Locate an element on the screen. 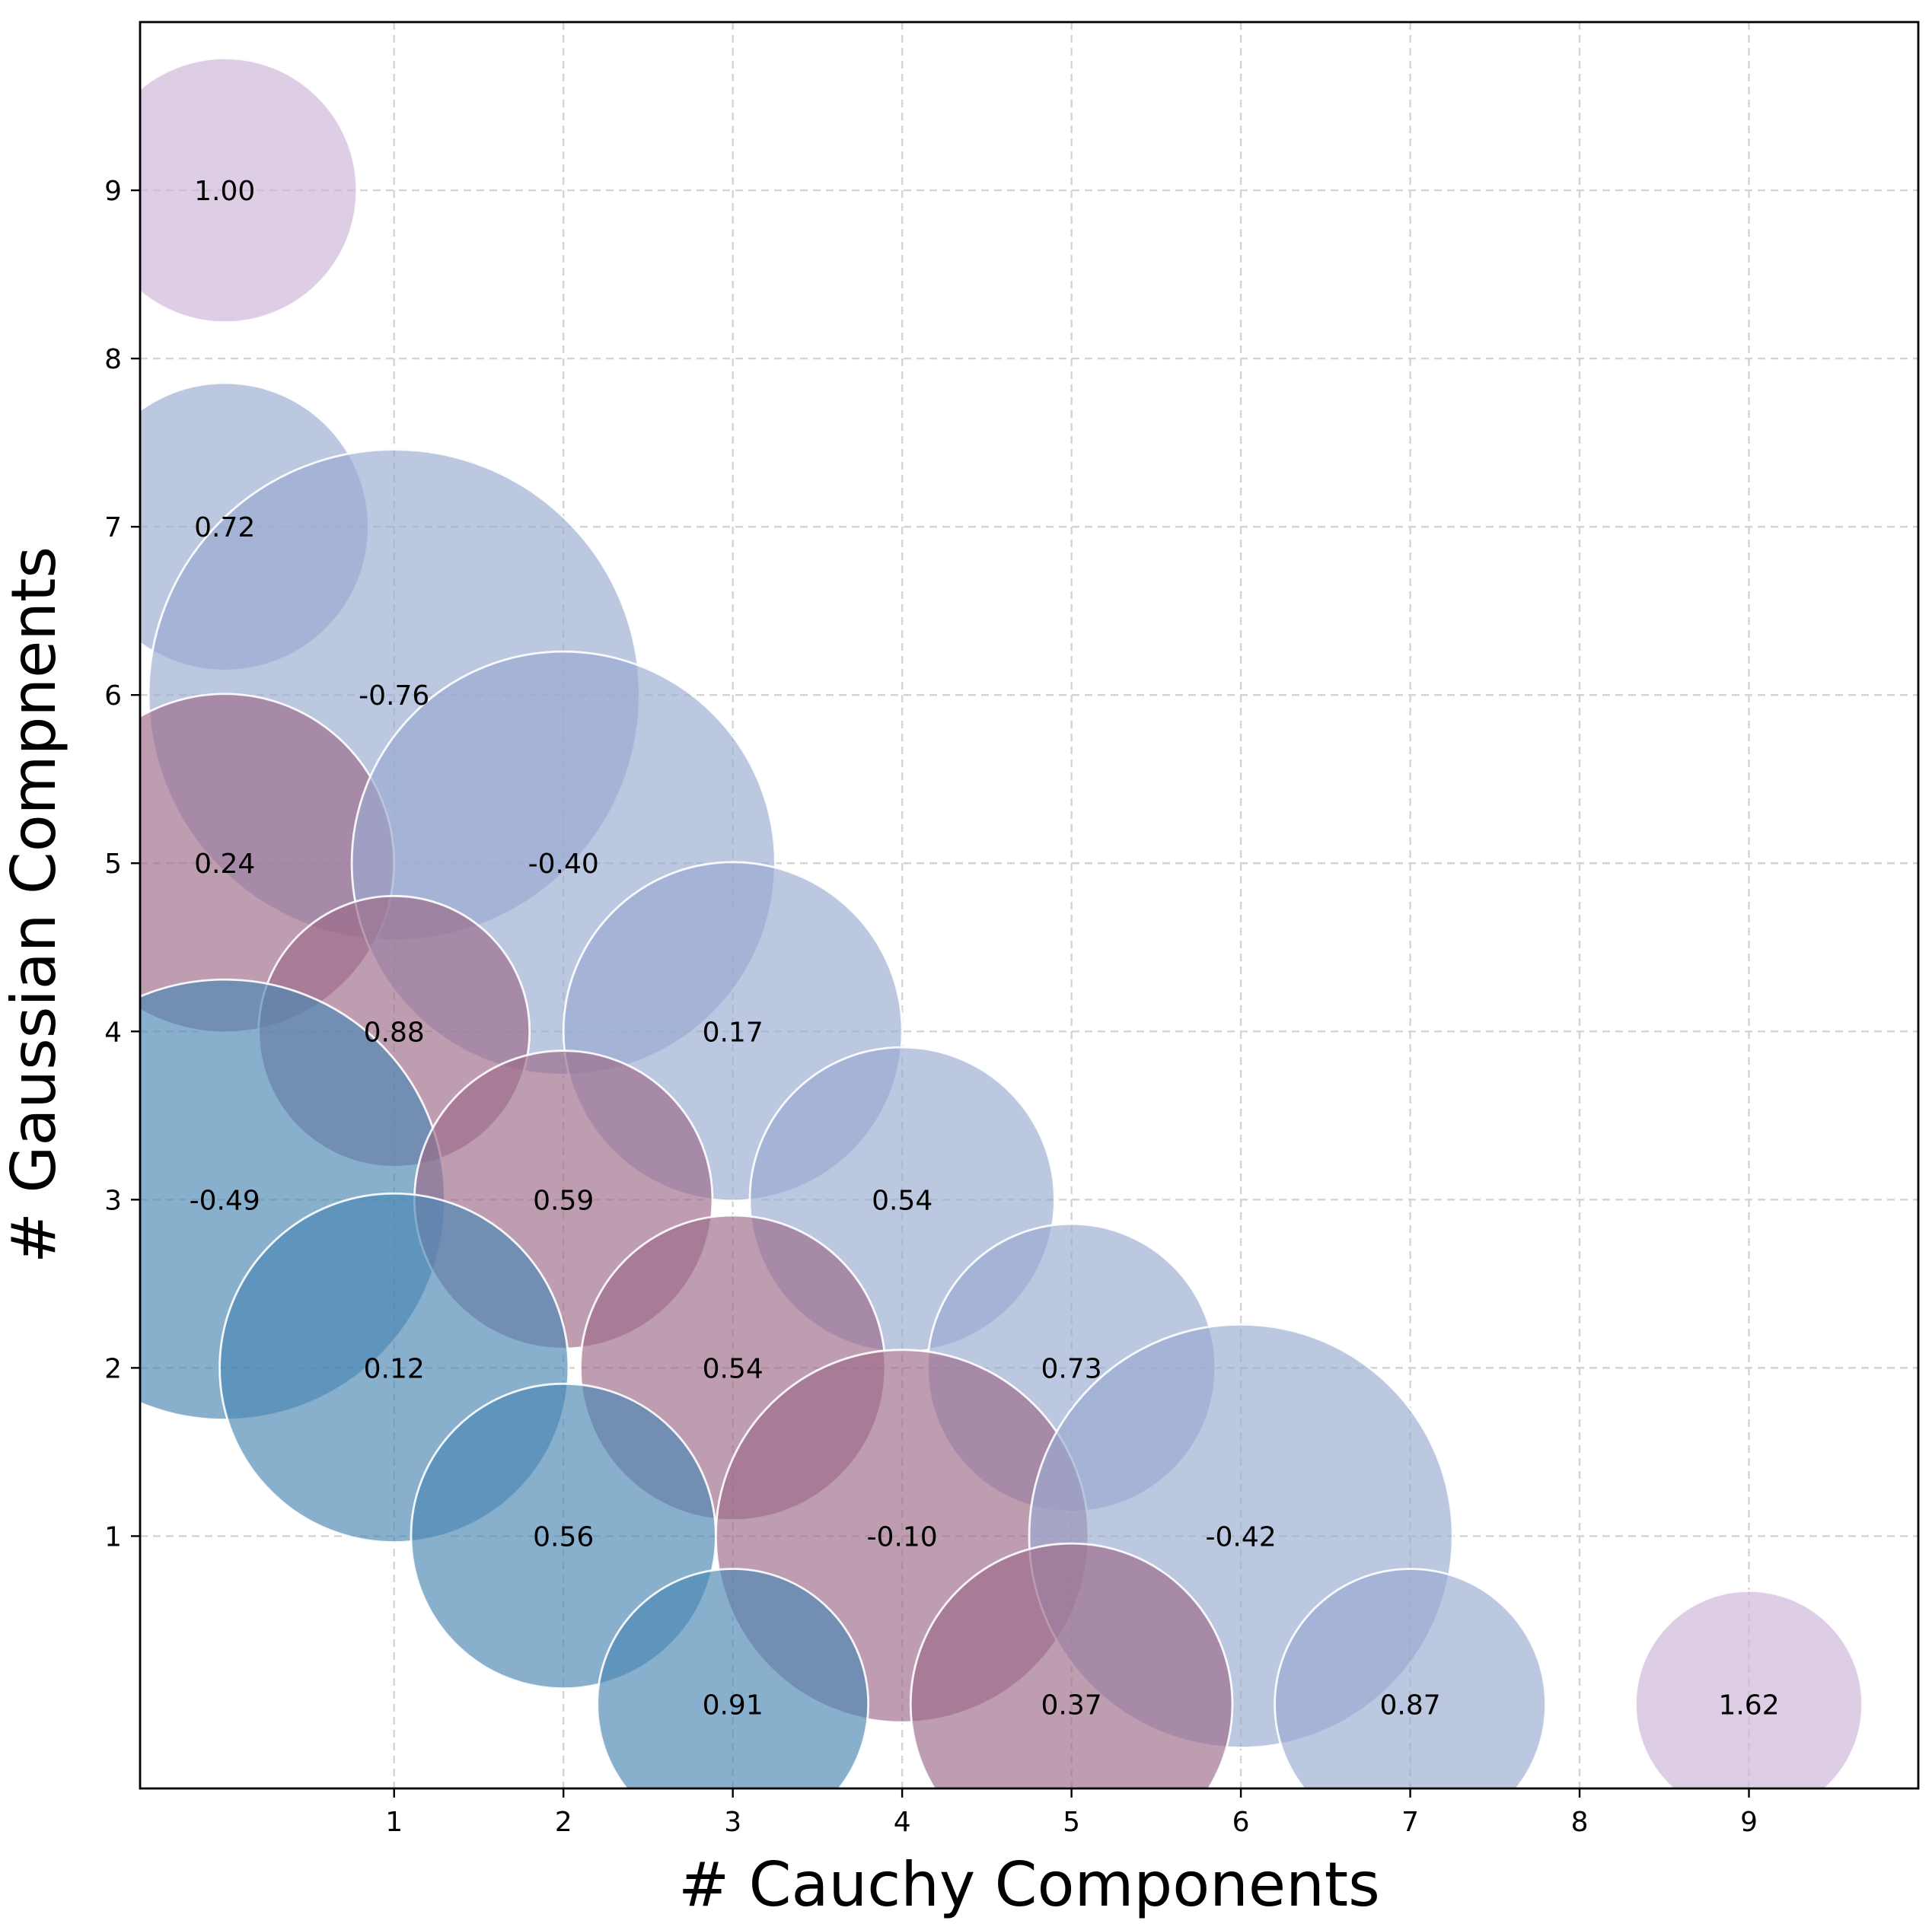 Image resolution: width=1932 pixels, height=1930 pixels. x-tick-label: 8 is located at coordinates (1580, 1822).